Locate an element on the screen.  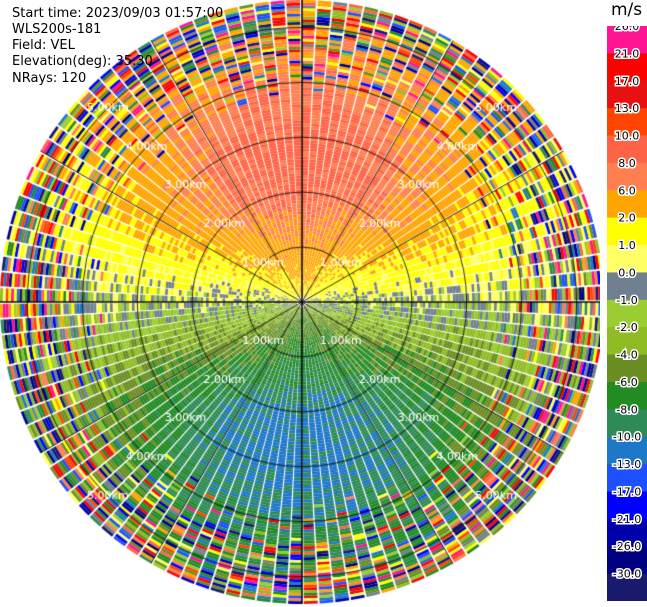
colorbar-tick-label: 1.0 is located at coordinates (627, 245).